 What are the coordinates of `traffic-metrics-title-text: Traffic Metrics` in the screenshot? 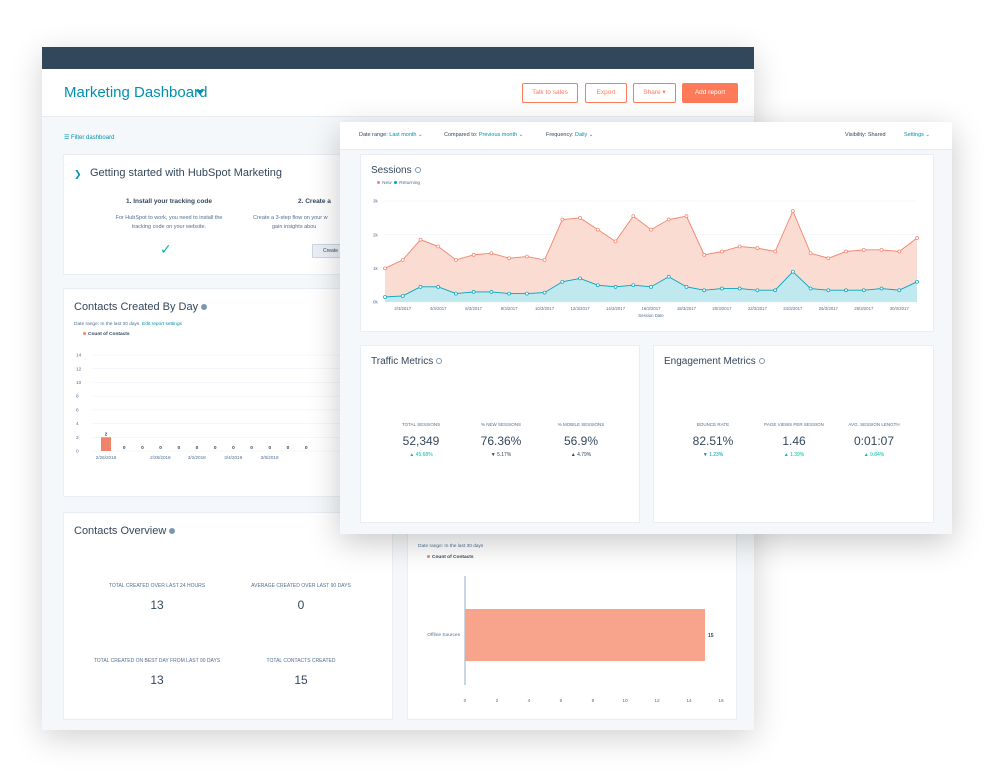 It's located at (402, 361).